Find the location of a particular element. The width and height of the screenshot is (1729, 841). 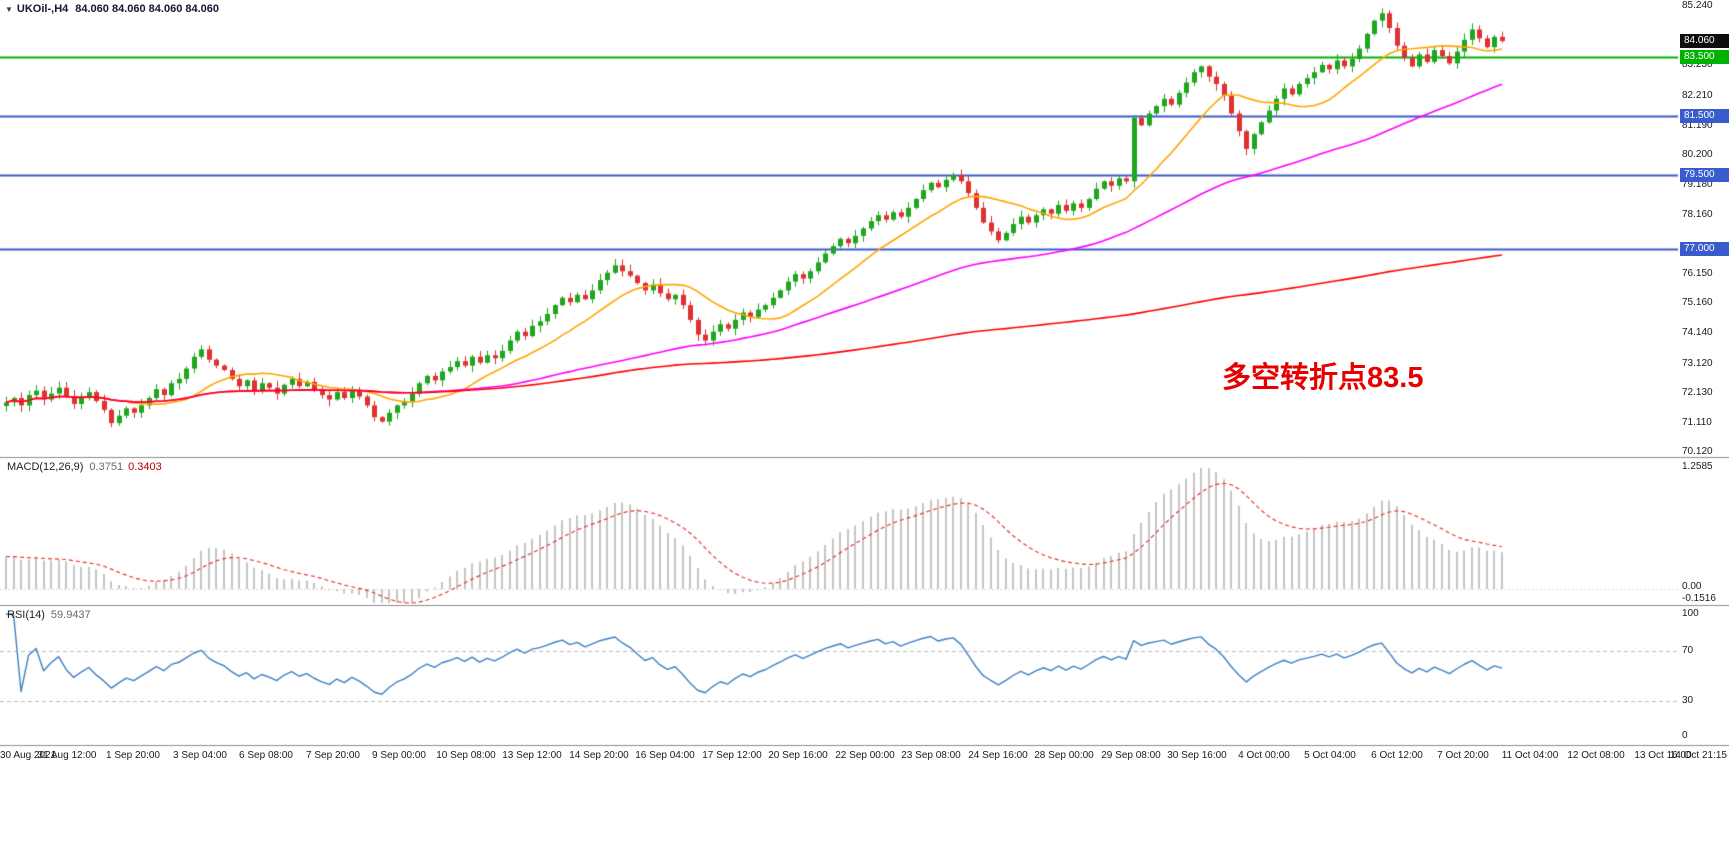

level-badge-77000: 77.000 is located at coordinates (1704, 249).